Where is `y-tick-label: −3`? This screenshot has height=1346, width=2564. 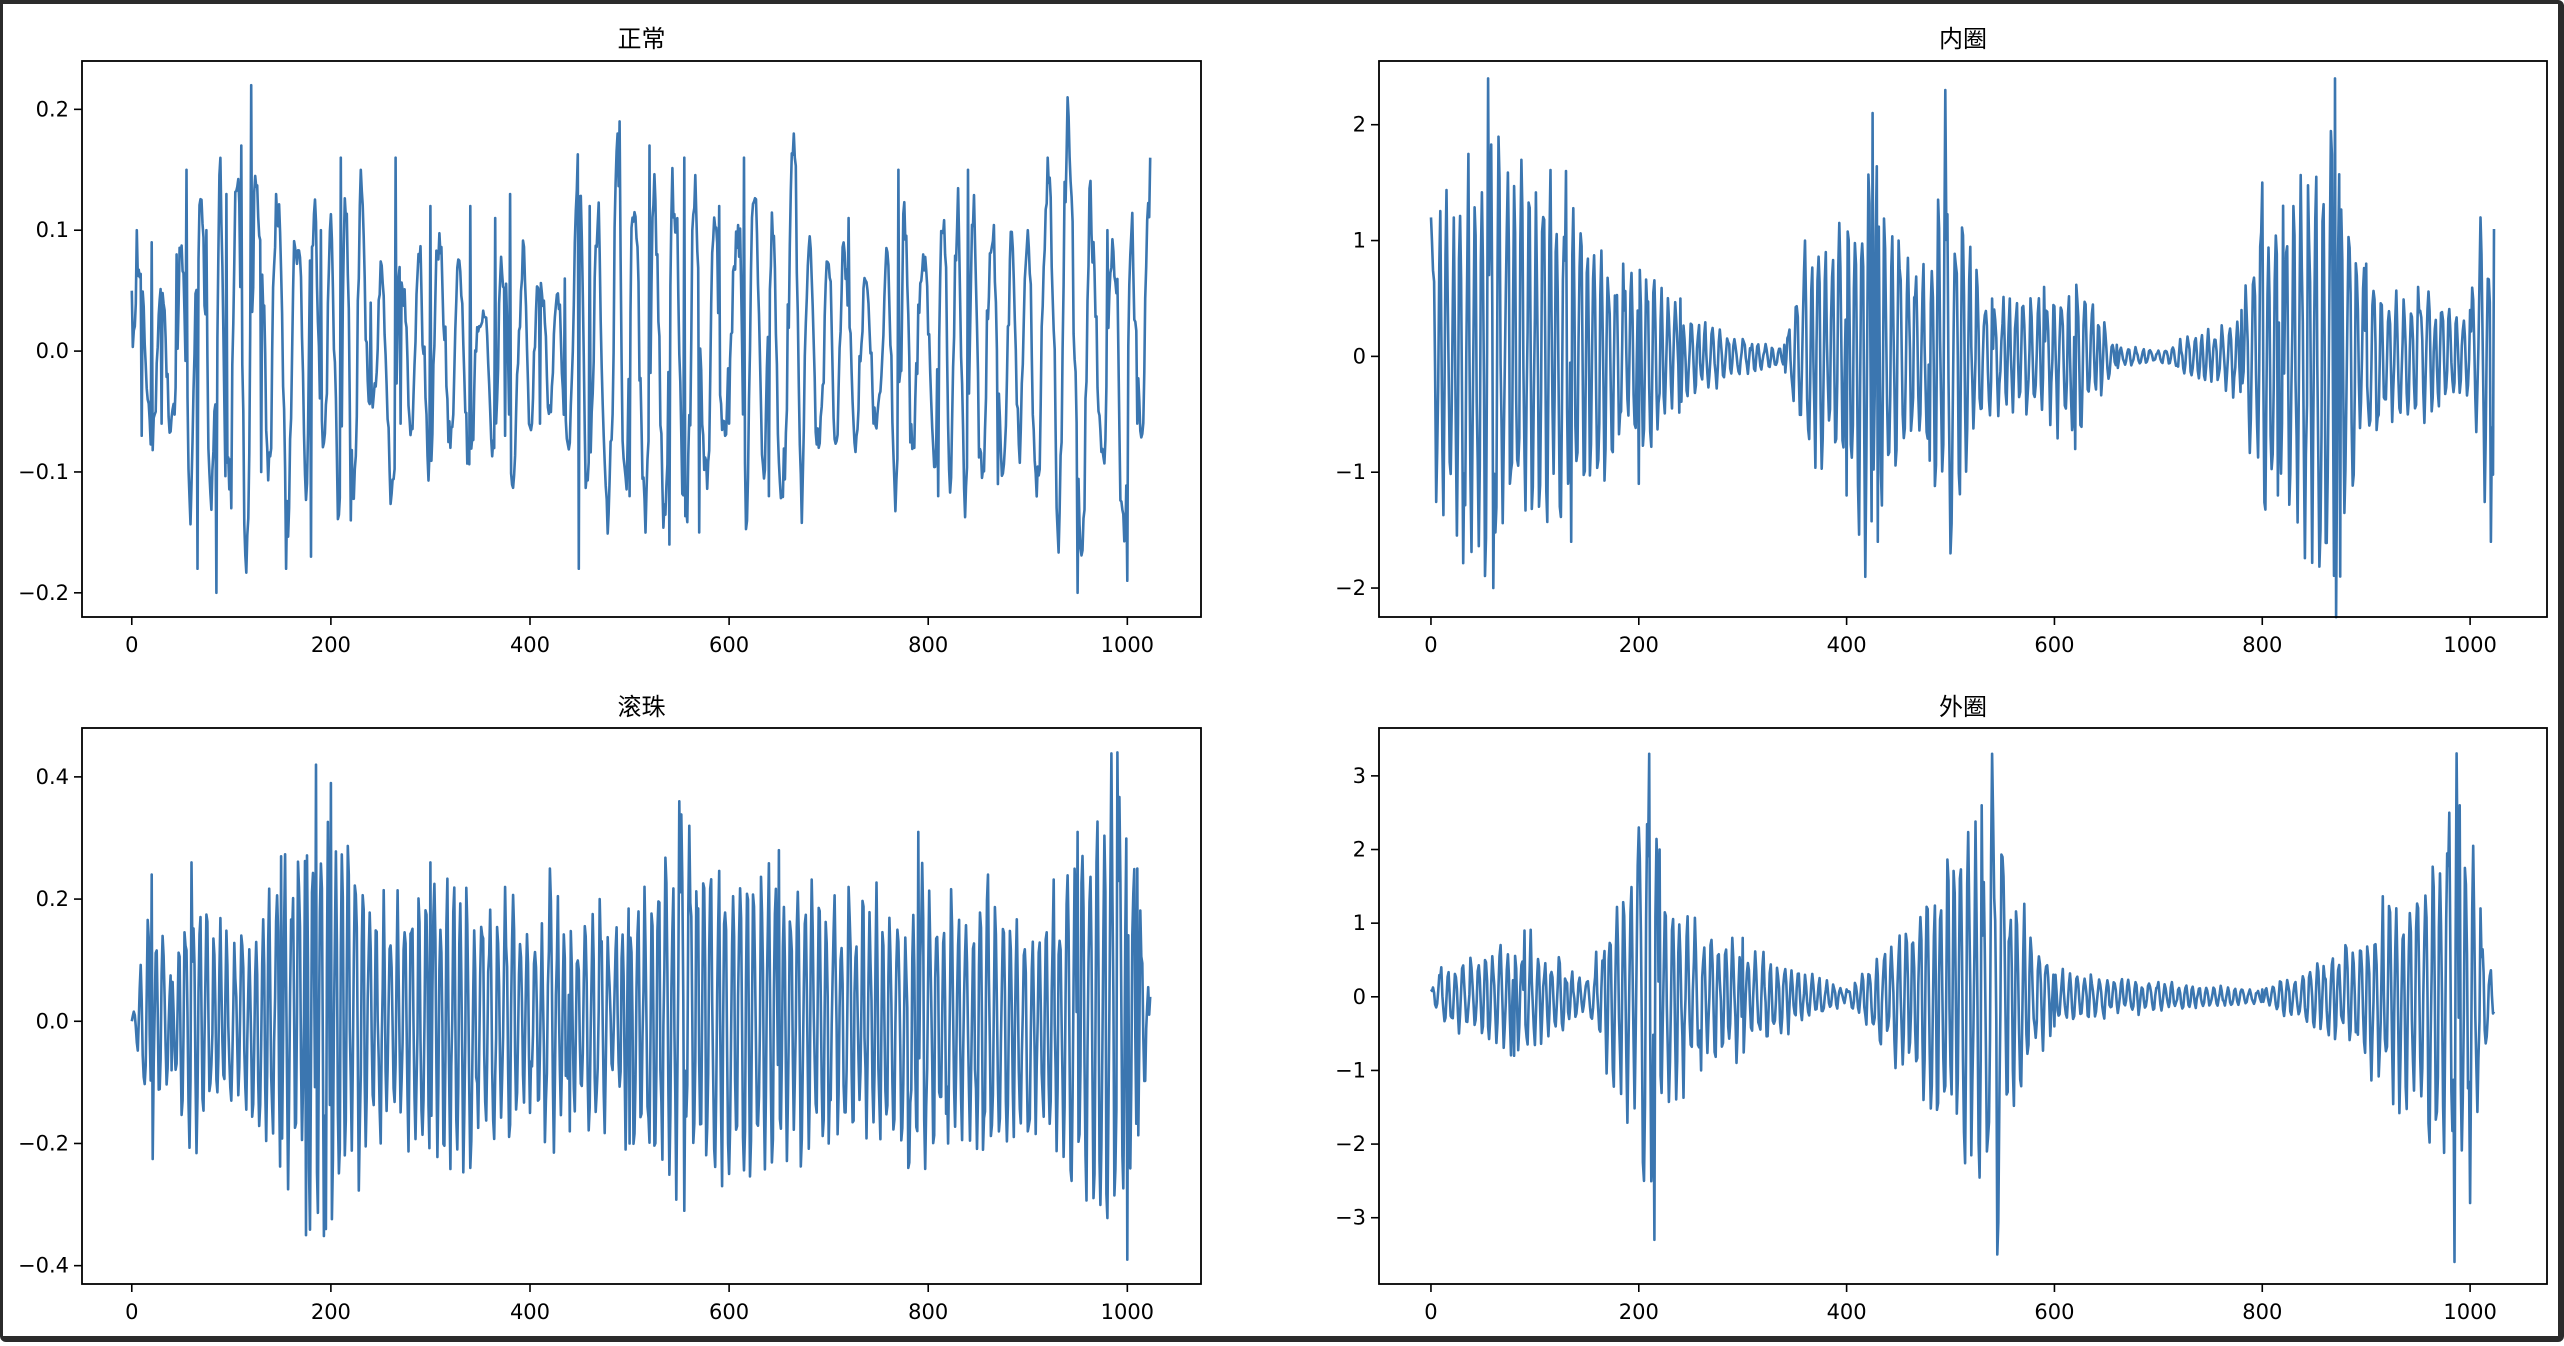 y-tick-label: −3 is located at coordinates (1350, 1218).